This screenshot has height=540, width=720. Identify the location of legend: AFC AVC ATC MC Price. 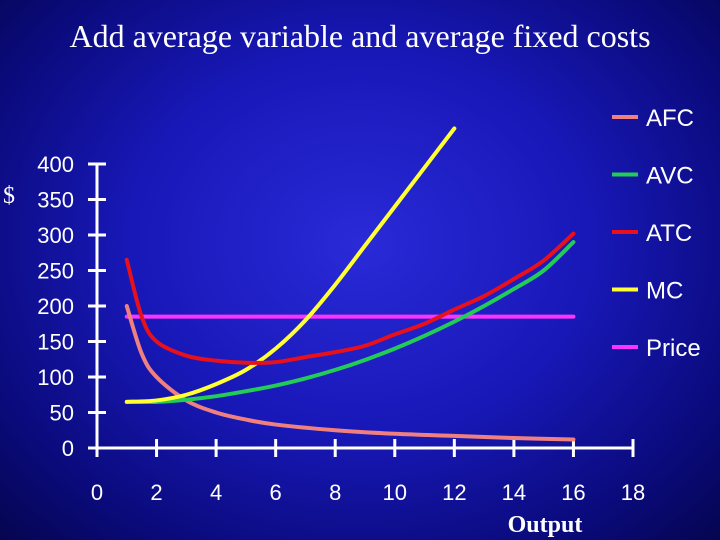
(656, 233).